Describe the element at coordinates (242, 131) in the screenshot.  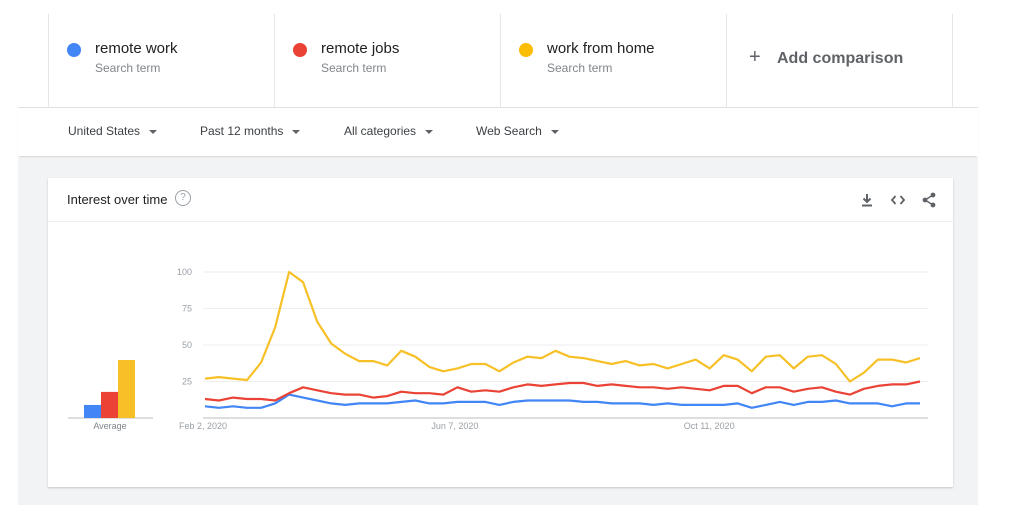
I see `time-range-value: Past 12 months` at that location.